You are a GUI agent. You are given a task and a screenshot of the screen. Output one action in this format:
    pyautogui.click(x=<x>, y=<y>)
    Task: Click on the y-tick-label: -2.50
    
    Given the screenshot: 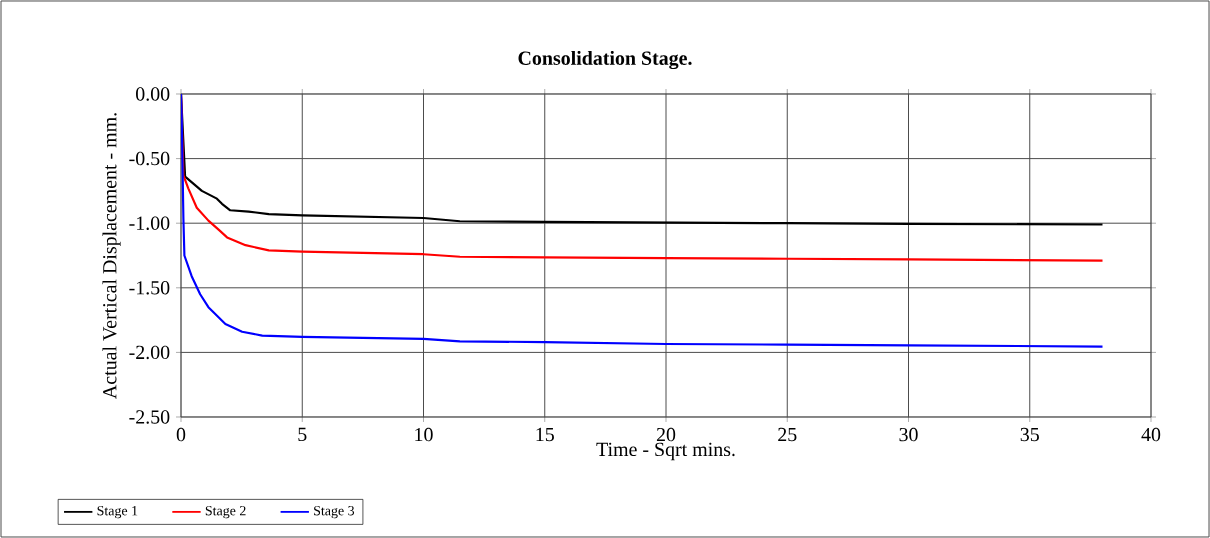 What is the action you would take?
    pyautogui.click(x=149, y=417)
    